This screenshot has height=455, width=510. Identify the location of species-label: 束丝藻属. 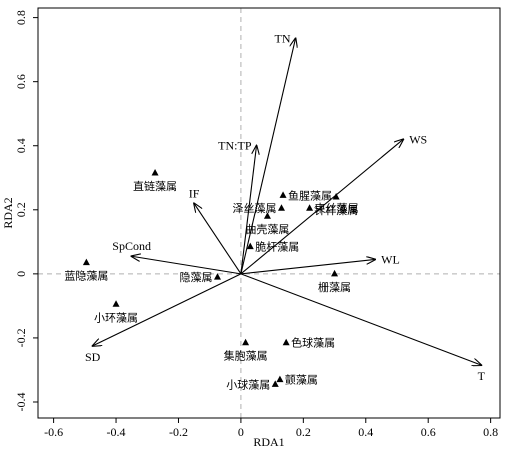
(337, 208).